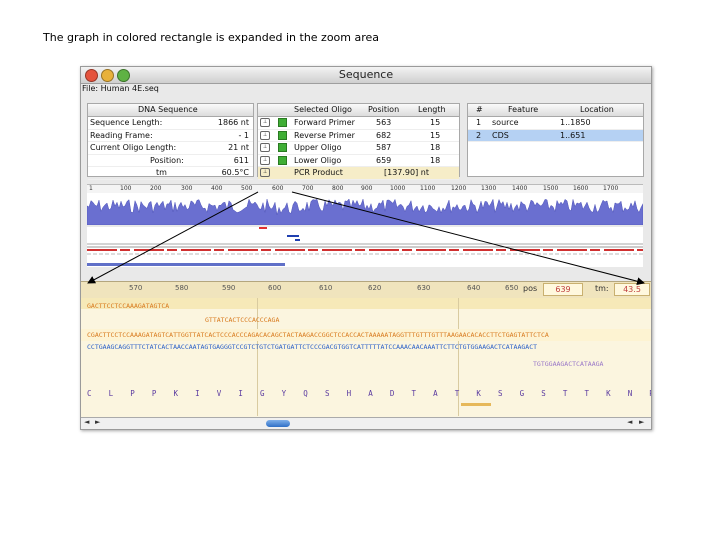 The height and width of the screenshot is (540, 720). I want to click on oligo-position: 682, so click(384, 135).